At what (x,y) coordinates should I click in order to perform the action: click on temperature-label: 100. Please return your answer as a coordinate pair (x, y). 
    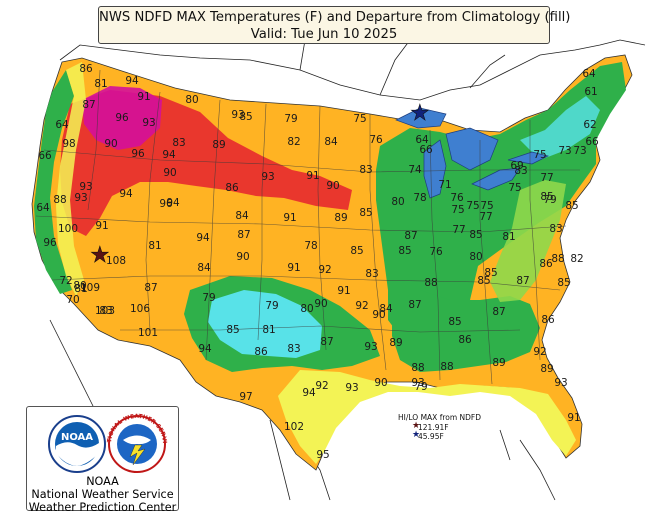
    Looking at the image, I should click on (68, 229).